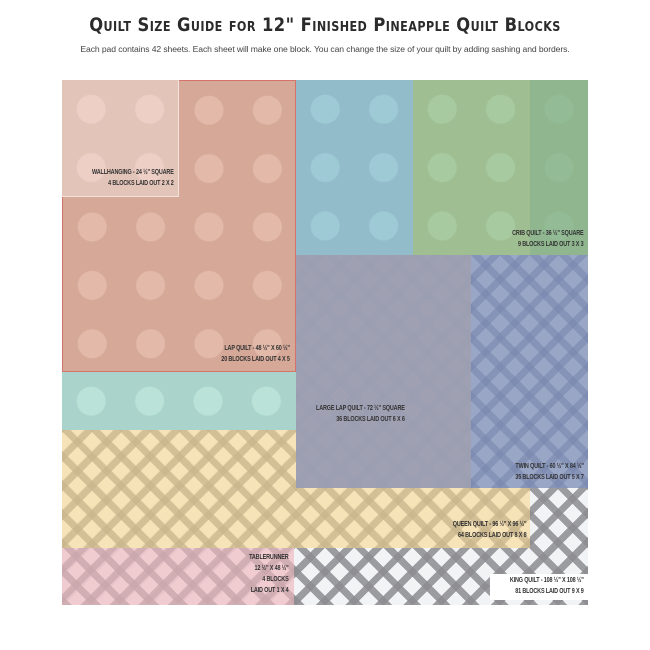 This screenshot has width=650, height=650. Describe the element at coordinates (383, 371) in the screenshot. I see `twin-quilt-overlap` at that location.